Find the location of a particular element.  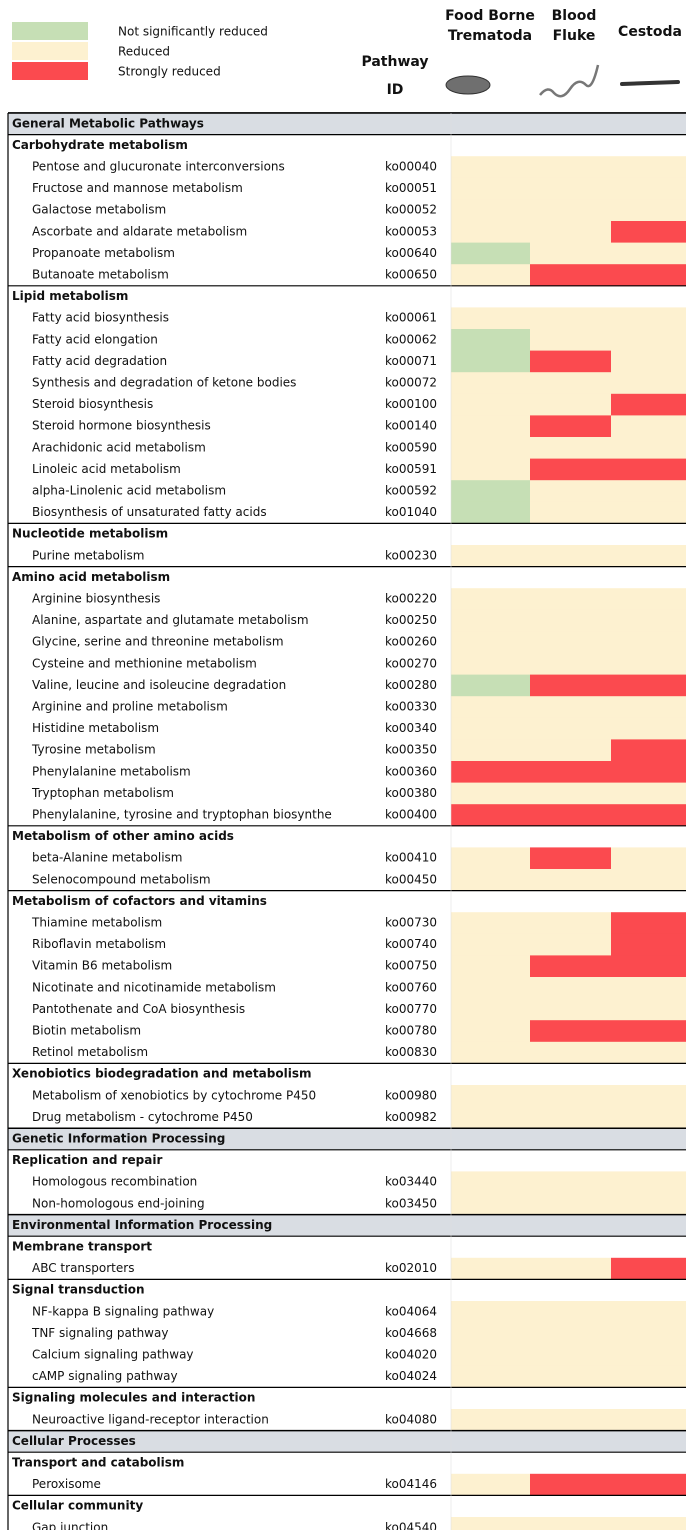

cestoda-icon is located at coordinates (650, 83).